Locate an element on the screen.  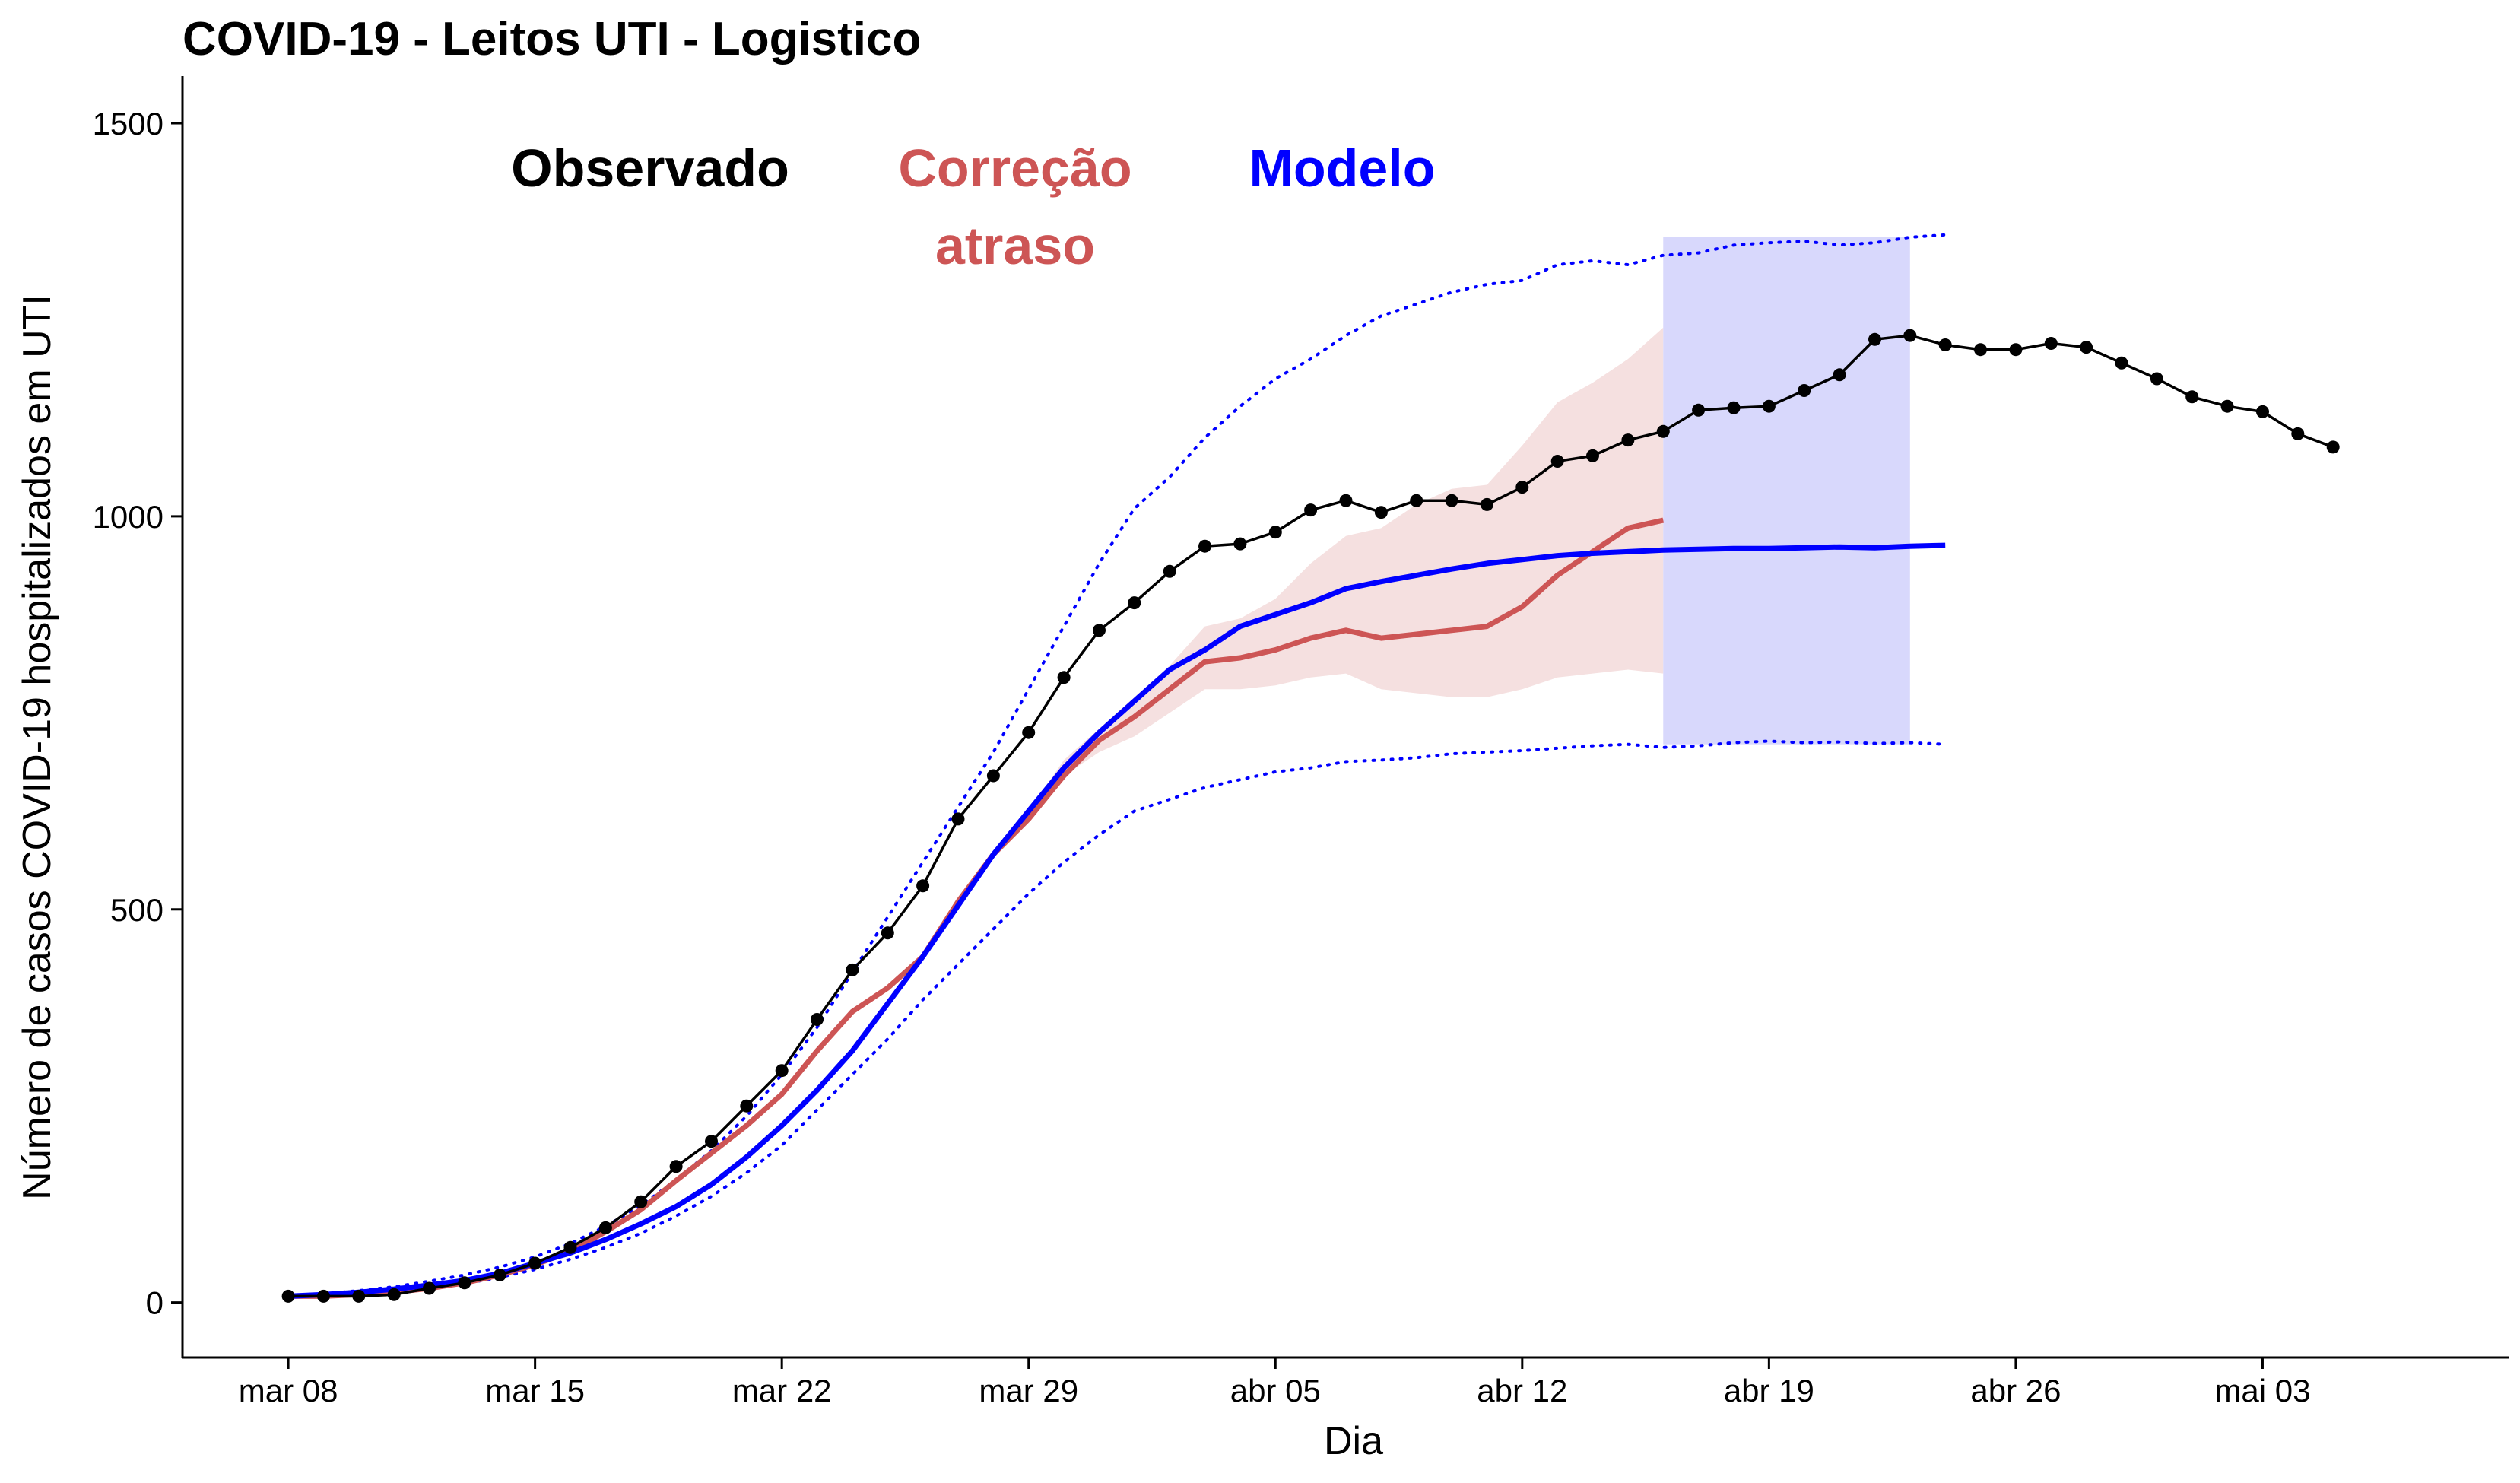
x-tick-label: mai 03 is located at coordinates (2262, 1390).